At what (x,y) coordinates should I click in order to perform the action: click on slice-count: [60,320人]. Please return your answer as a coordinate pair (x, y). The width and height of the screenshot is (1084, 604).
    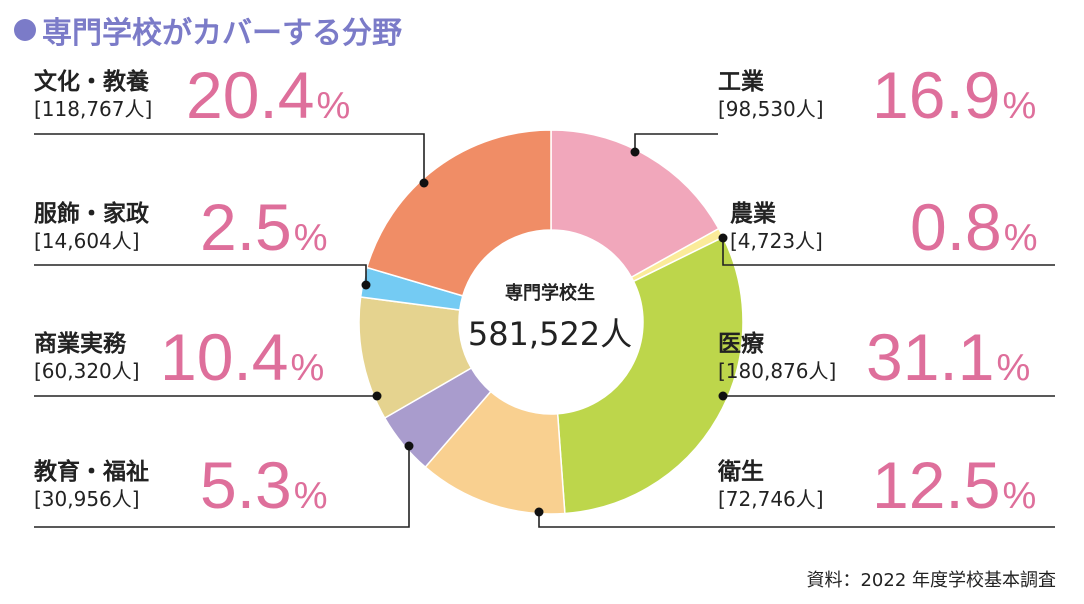
    Looking at the image, I should click on (87, 371).